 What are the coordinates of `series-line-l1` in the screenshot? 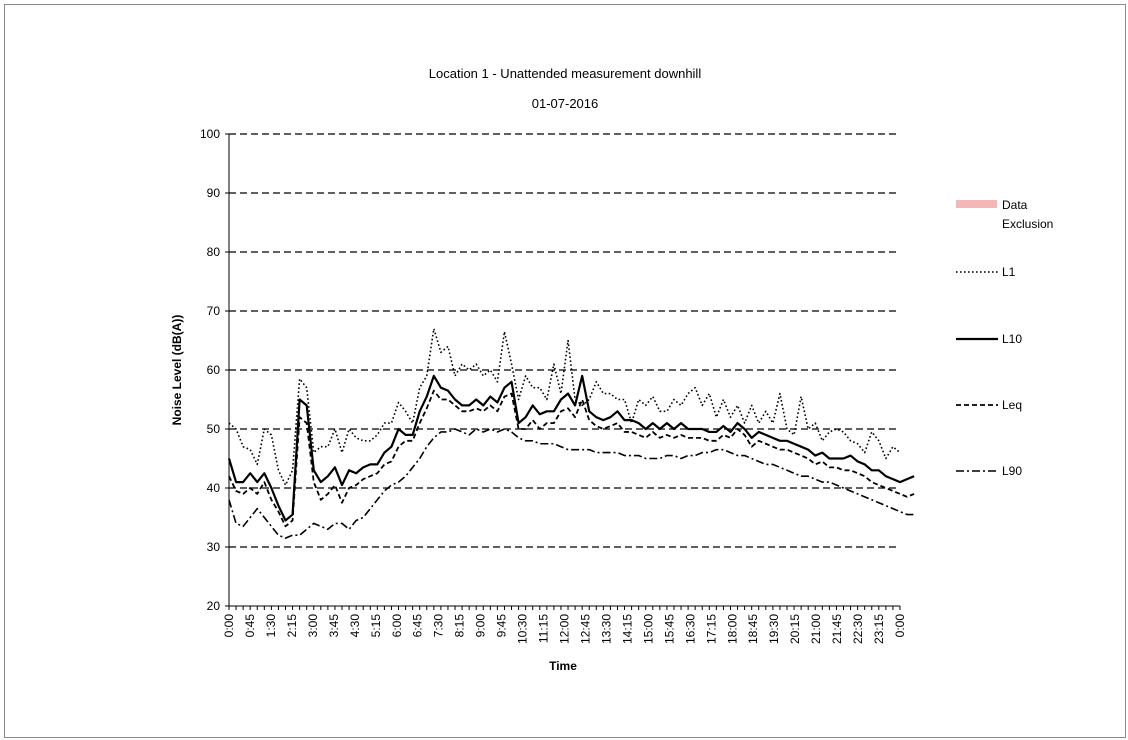 It's located at (564, 406).